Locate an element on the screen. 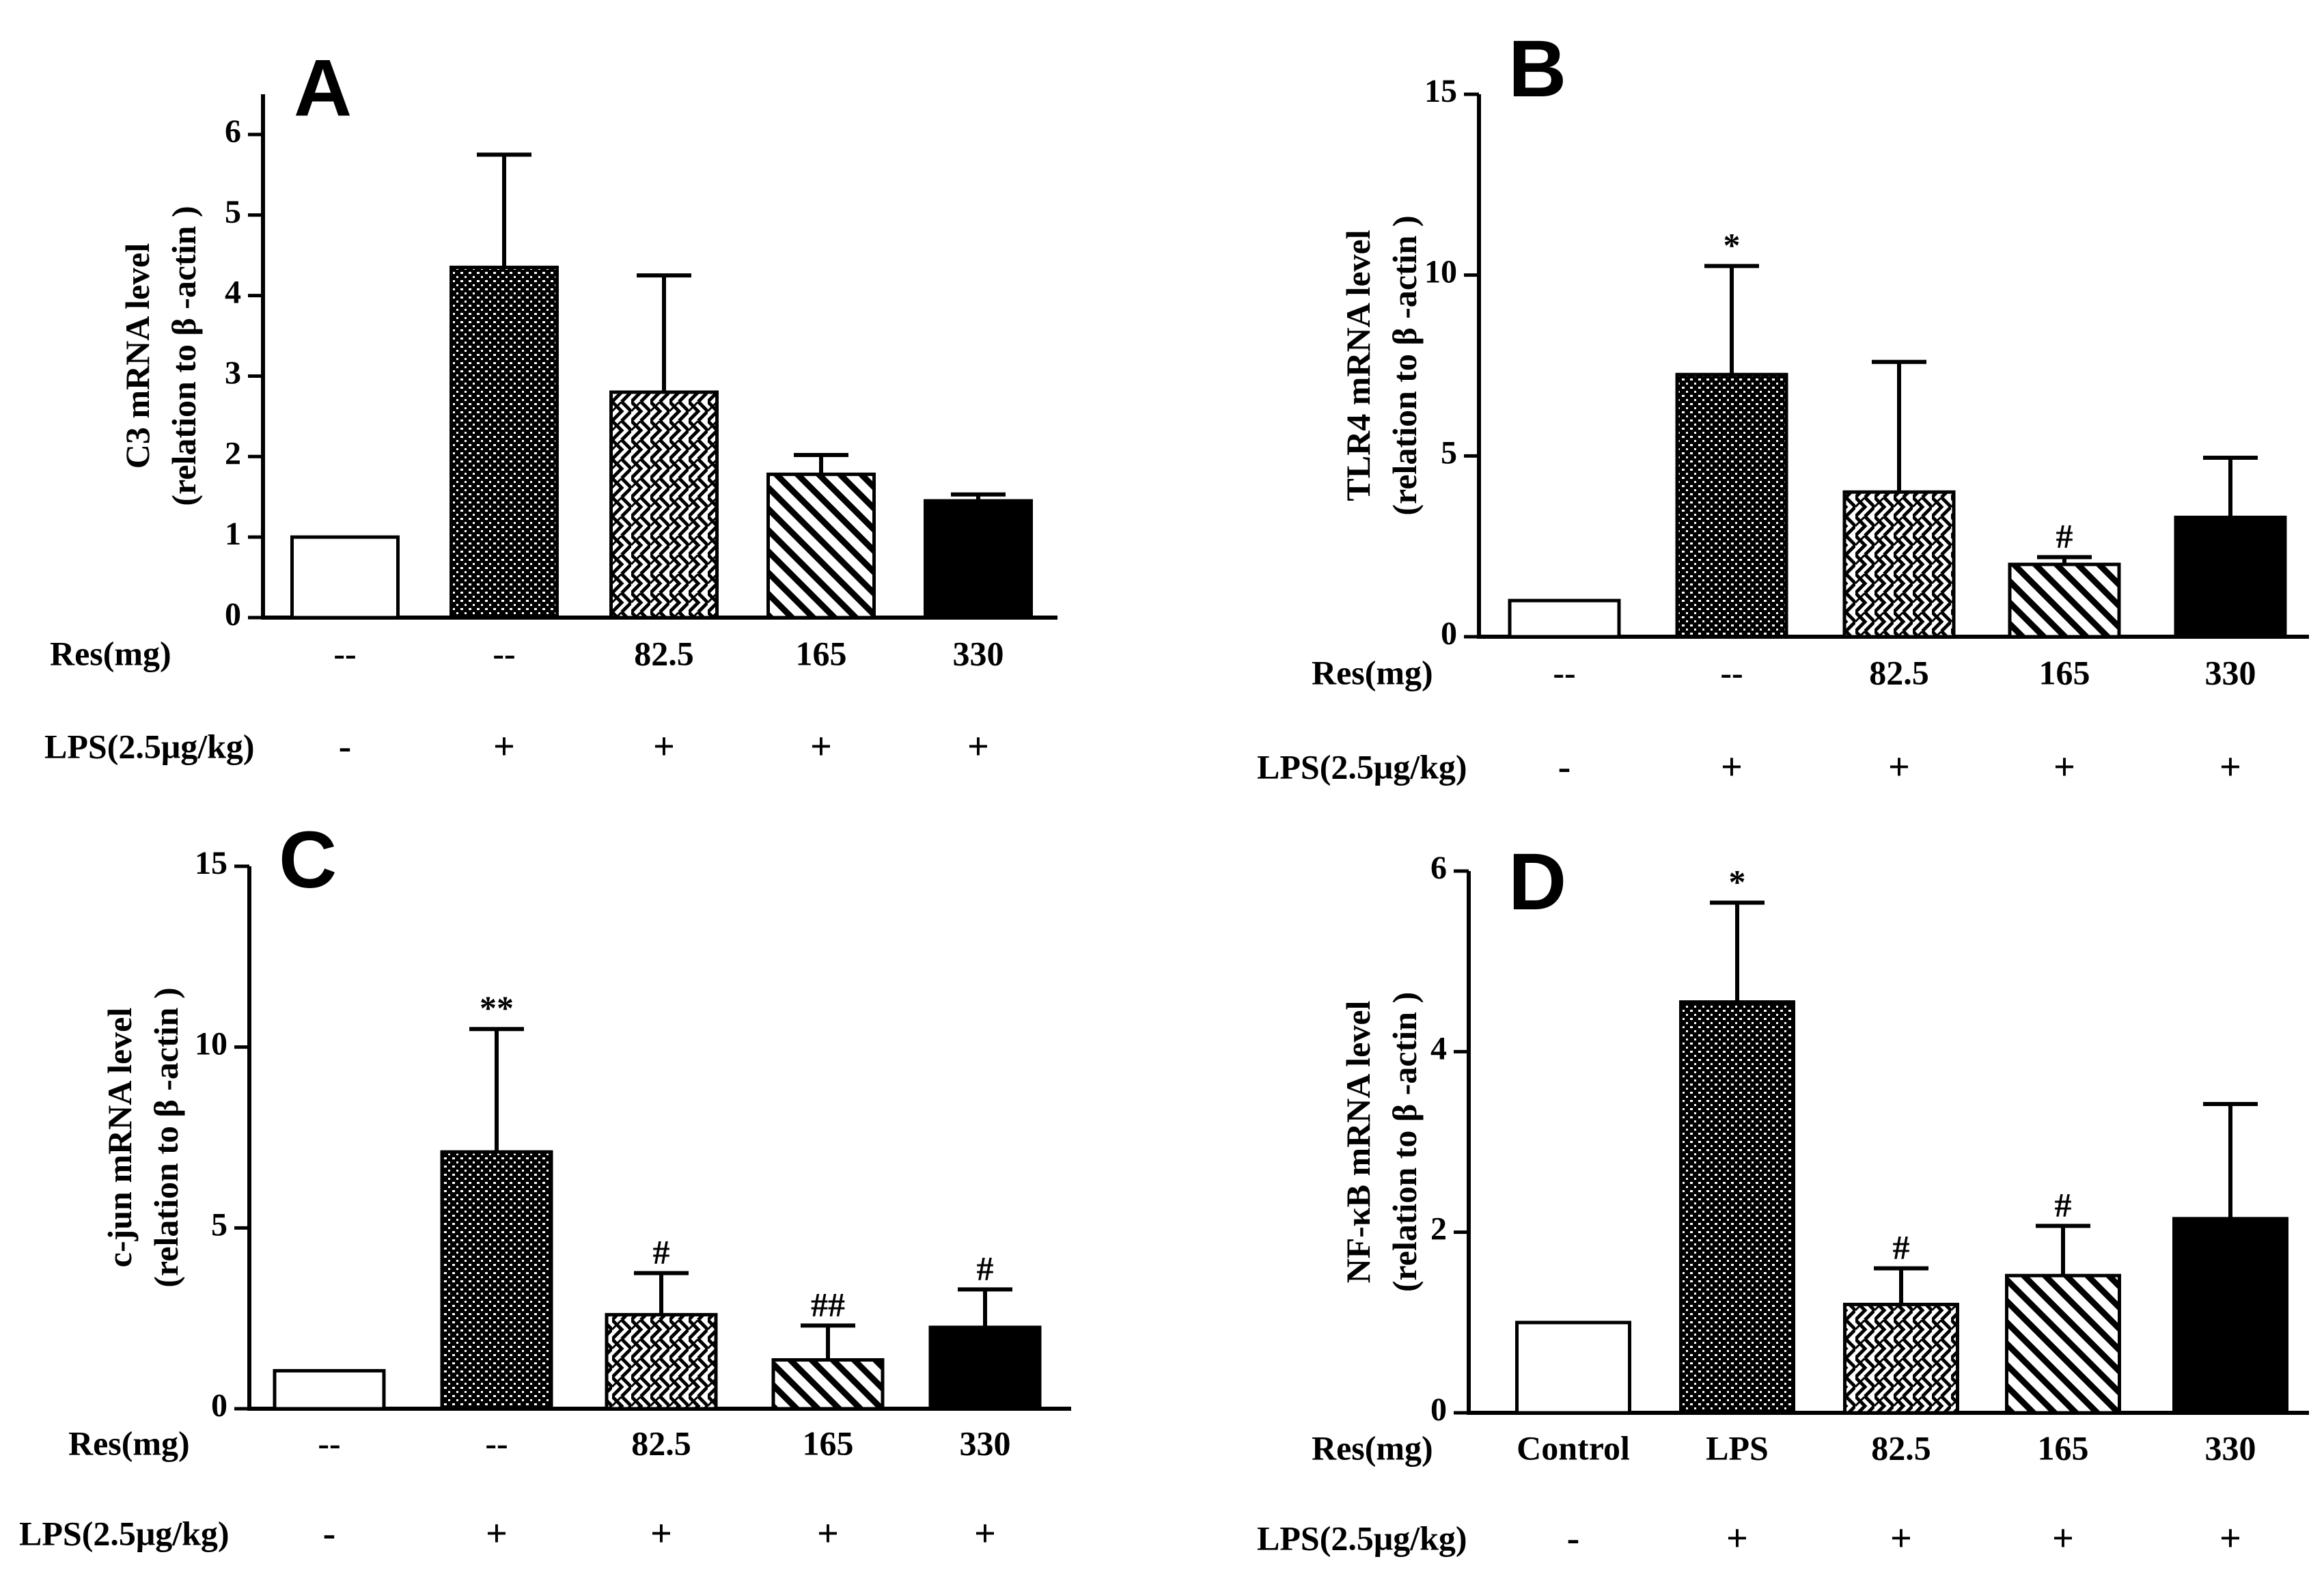  panel-letter: D is located at coordinates (1537, 882).